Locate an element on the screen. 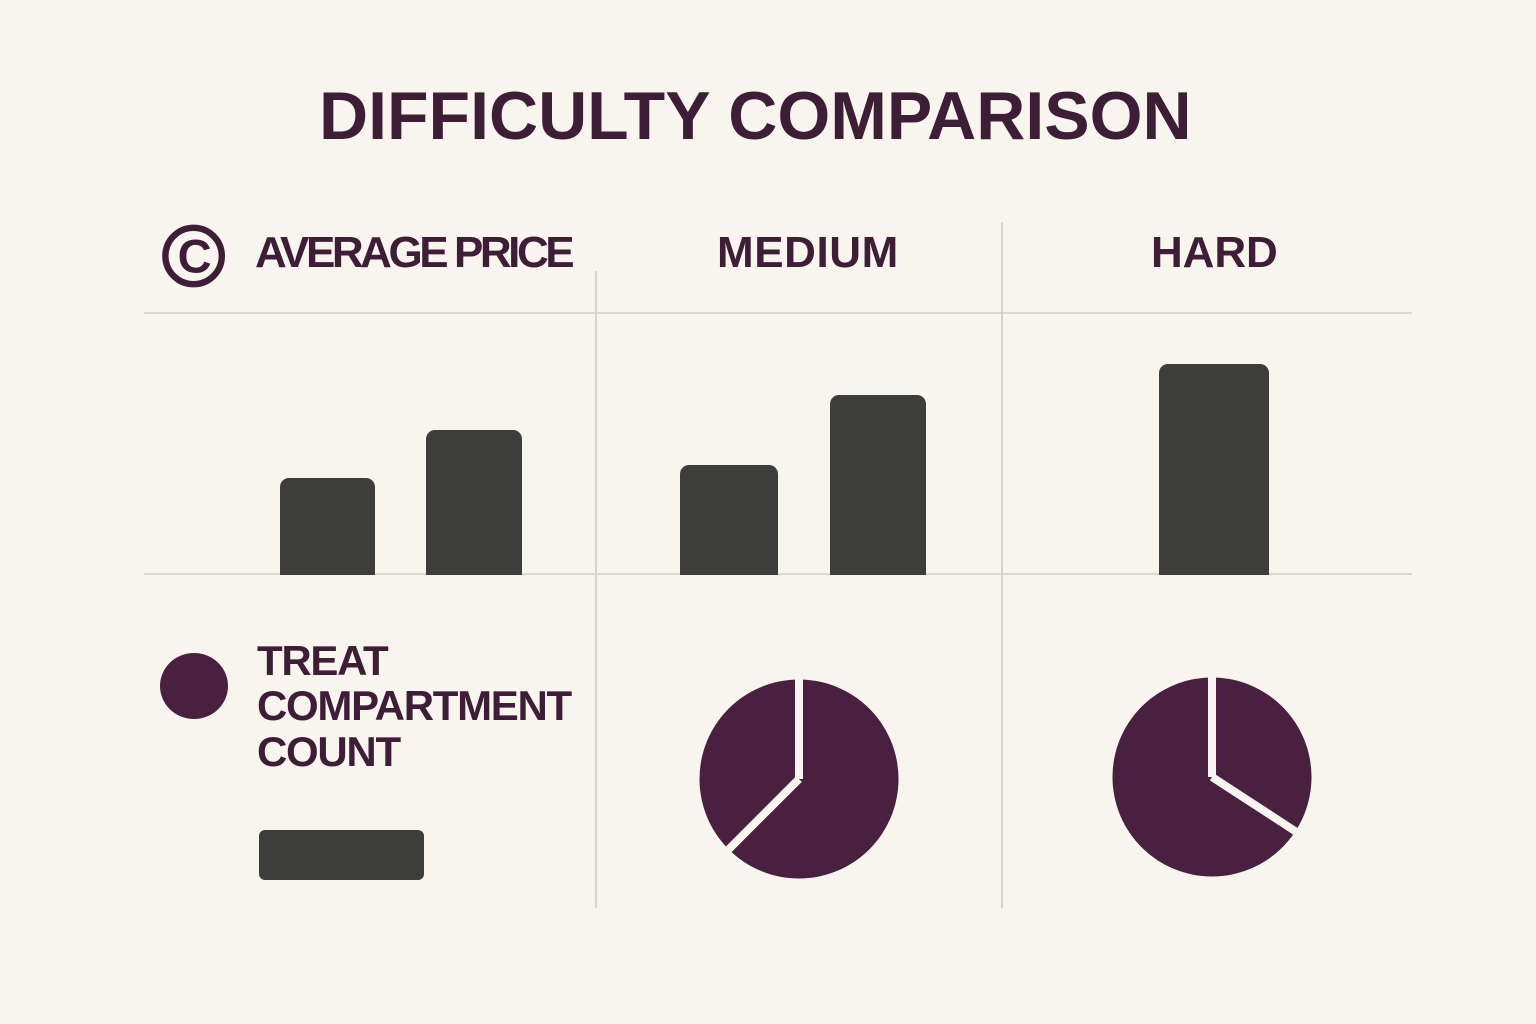 The width and height of the screenshot is (1536, 1024). svg-text: C is located at coordinates (195, 256).